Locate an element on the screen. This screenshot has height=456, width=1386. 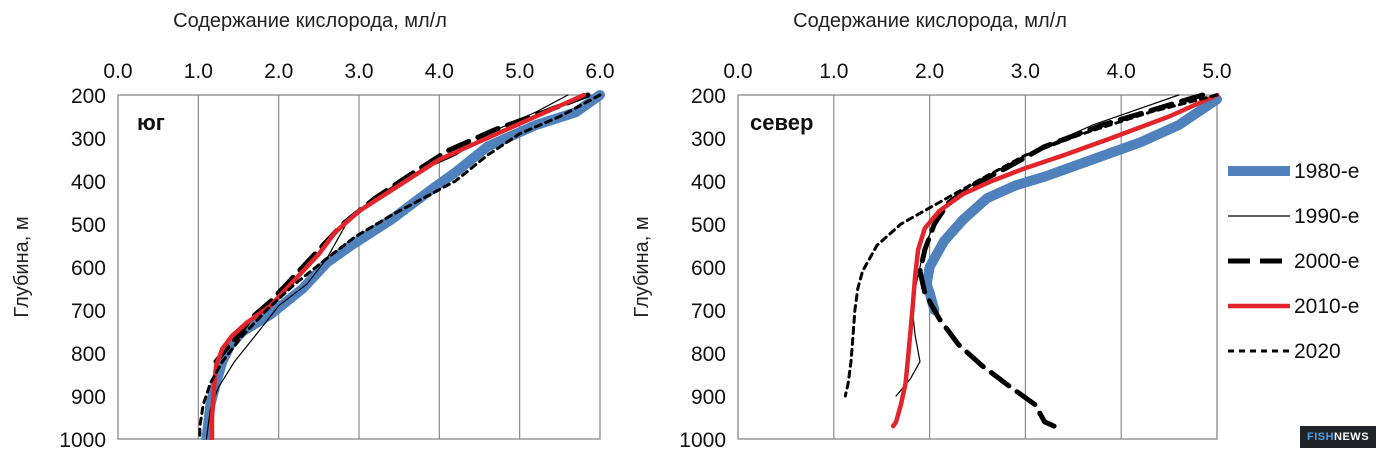
panel-label: север is located at coordinates (781, 122).